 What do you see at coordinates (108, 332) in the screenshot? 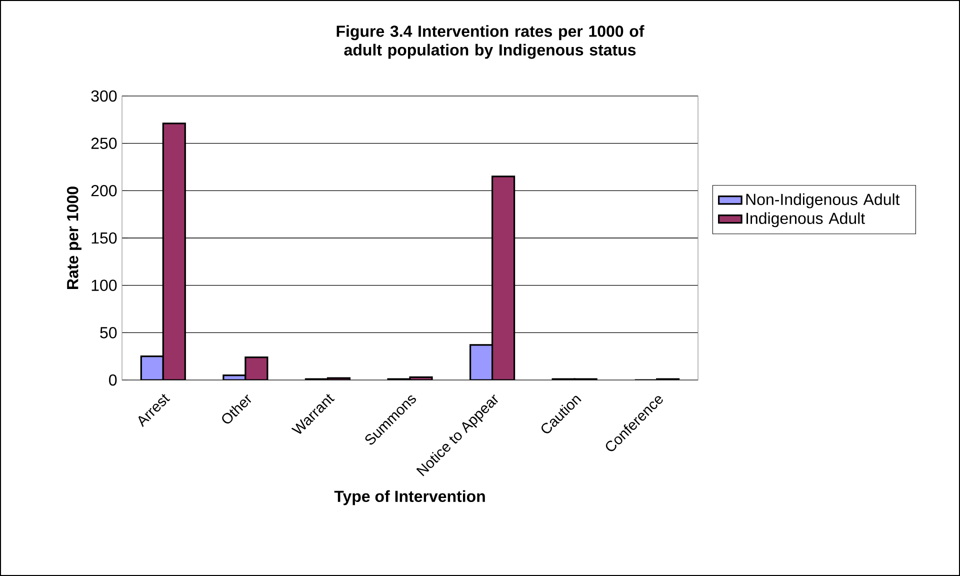
I see `y-tick-label: 50` at bounding box center [108, 332].